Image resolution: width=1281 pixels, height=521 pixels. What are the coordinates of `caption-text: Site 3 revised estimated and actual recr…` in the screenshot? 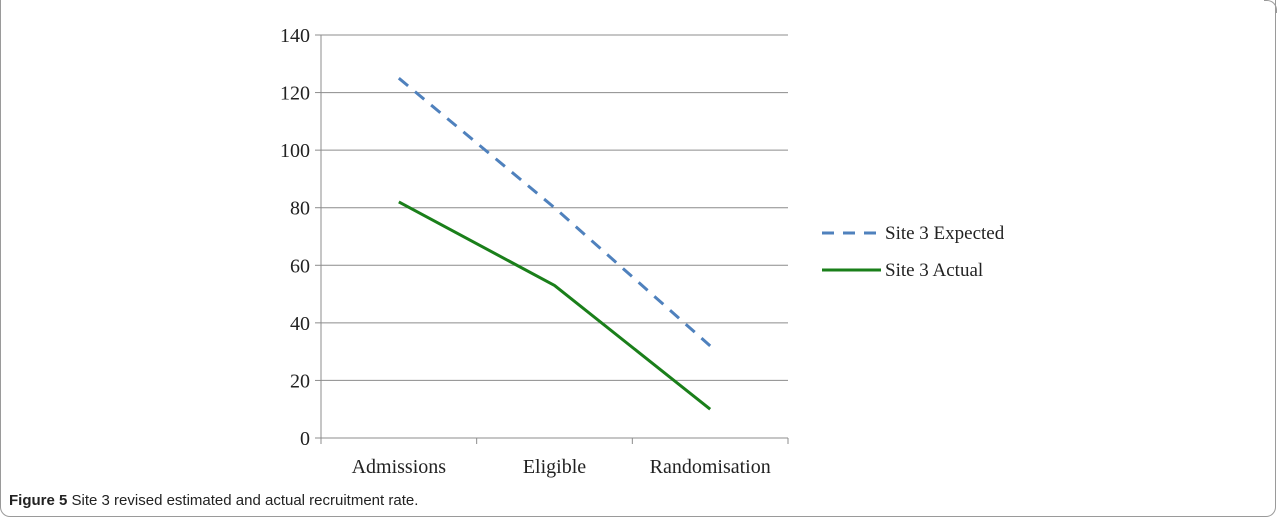 It's located at (245, 500).